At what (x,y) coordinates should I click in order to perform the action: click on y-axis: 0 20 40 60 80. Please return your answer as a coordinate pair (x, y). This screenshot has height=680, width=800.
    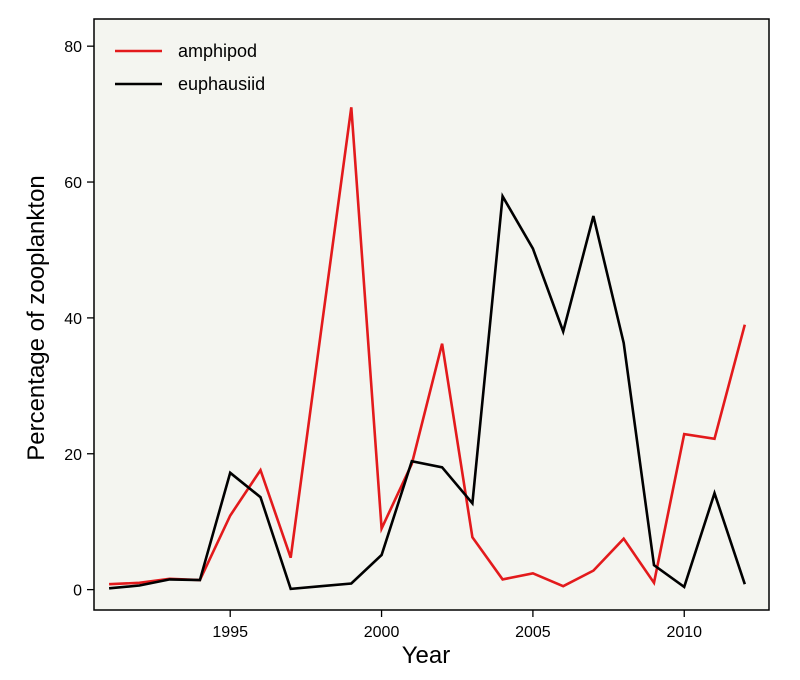
    Looking at the image, I should click on (79, 319).